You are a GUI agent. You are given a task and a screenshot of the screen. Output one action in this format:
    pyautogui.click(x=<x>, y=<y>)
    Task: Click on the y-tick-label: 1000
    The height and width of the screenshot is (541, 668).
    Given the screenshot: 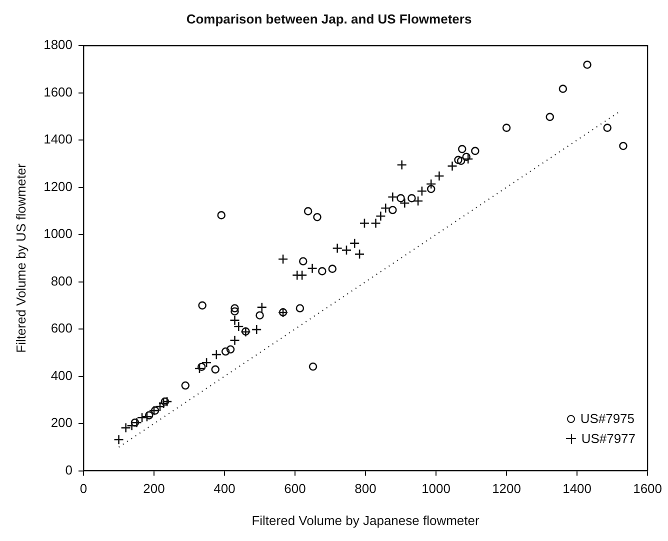 What is the action you would take?
    pyautogui.click(x=58, y=234)
    